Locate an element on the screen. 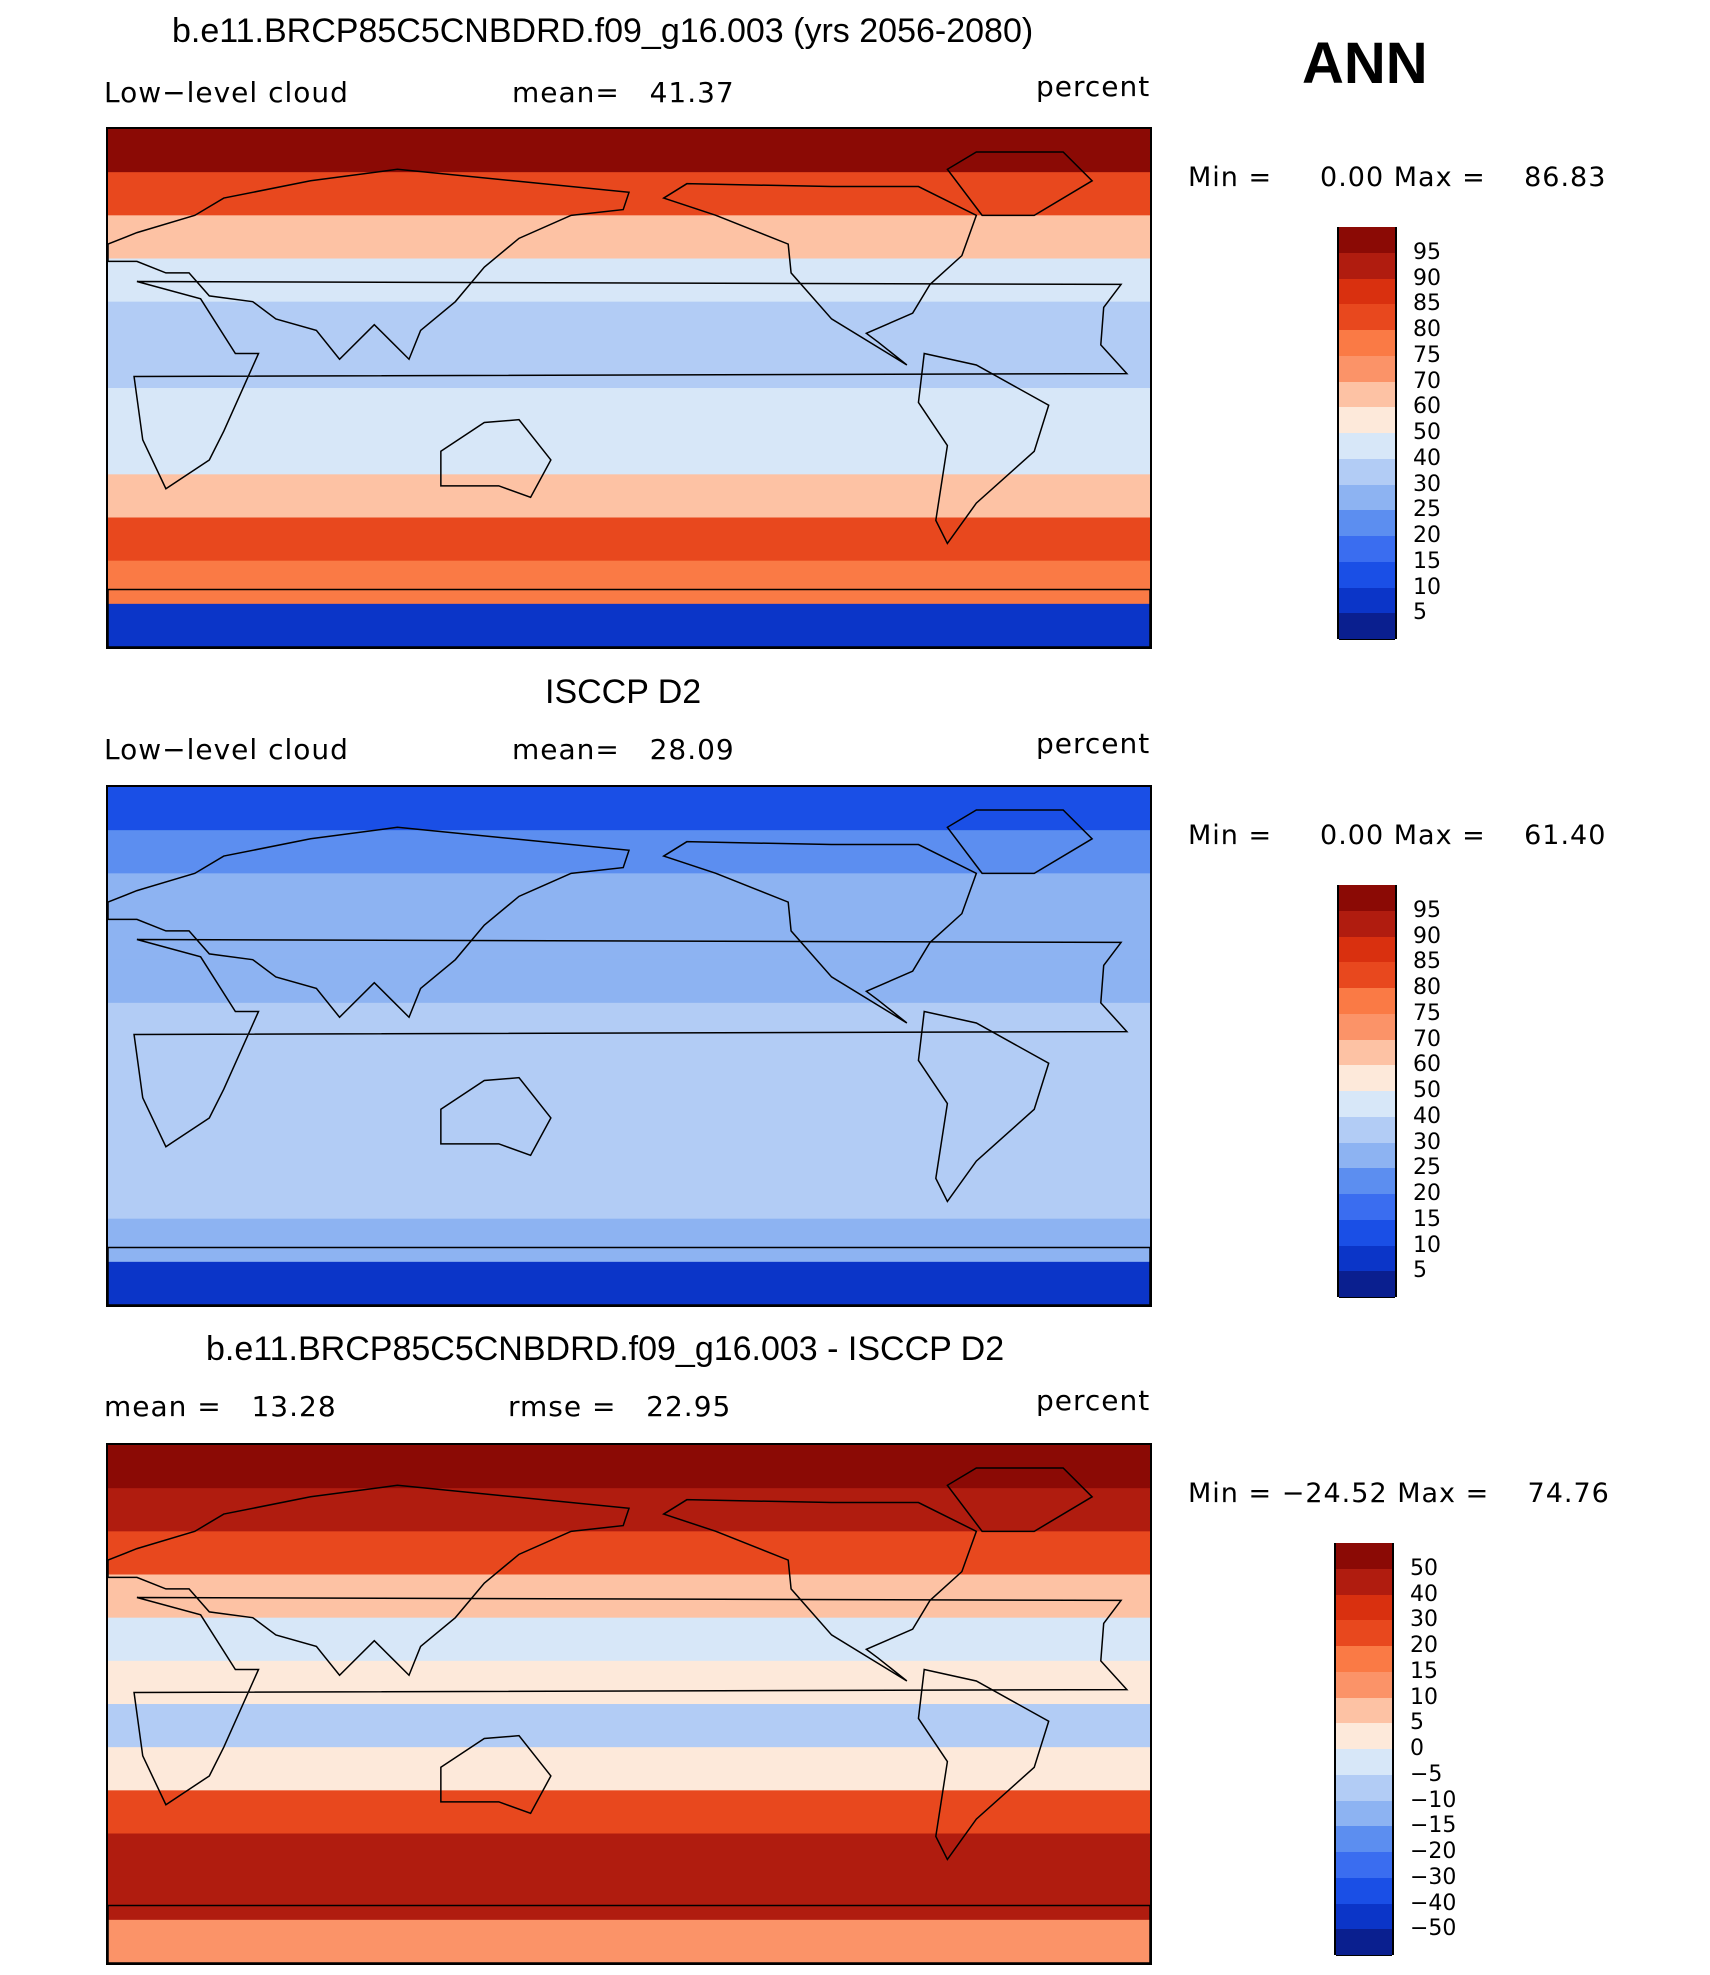 This screenshot has width=1710, height=1975. colorbar-label: −15 is located at coordinates (1433, 1826).